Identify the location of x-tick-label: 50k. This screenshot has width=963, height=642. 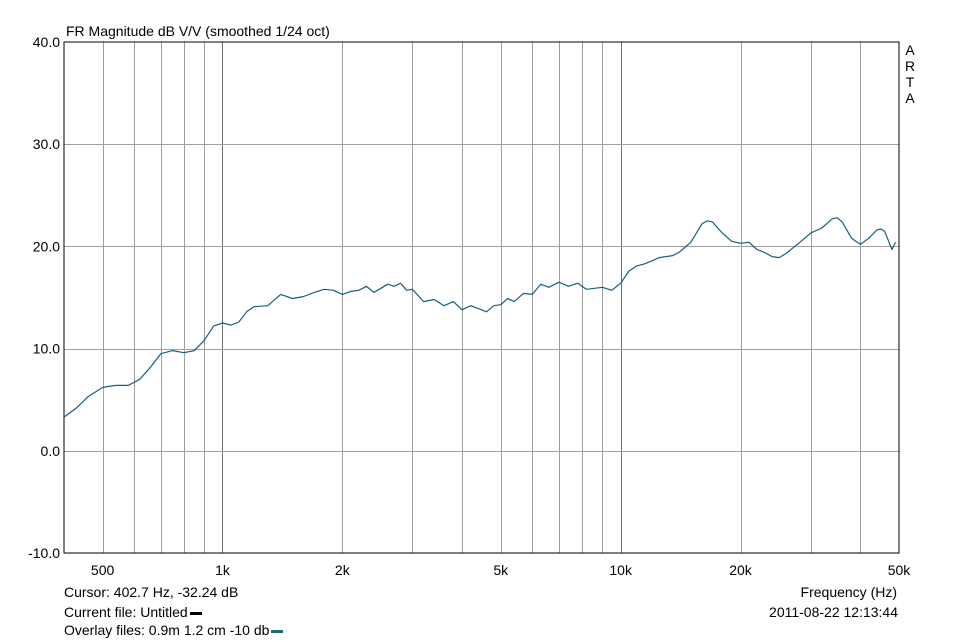
(900, 570).